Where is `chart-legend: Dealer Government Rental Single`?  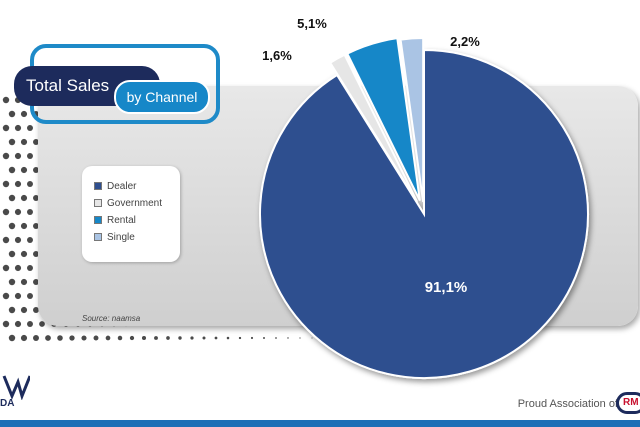
chart-legend: Dealer Government Rental Single is located at coordinates (131, 214).